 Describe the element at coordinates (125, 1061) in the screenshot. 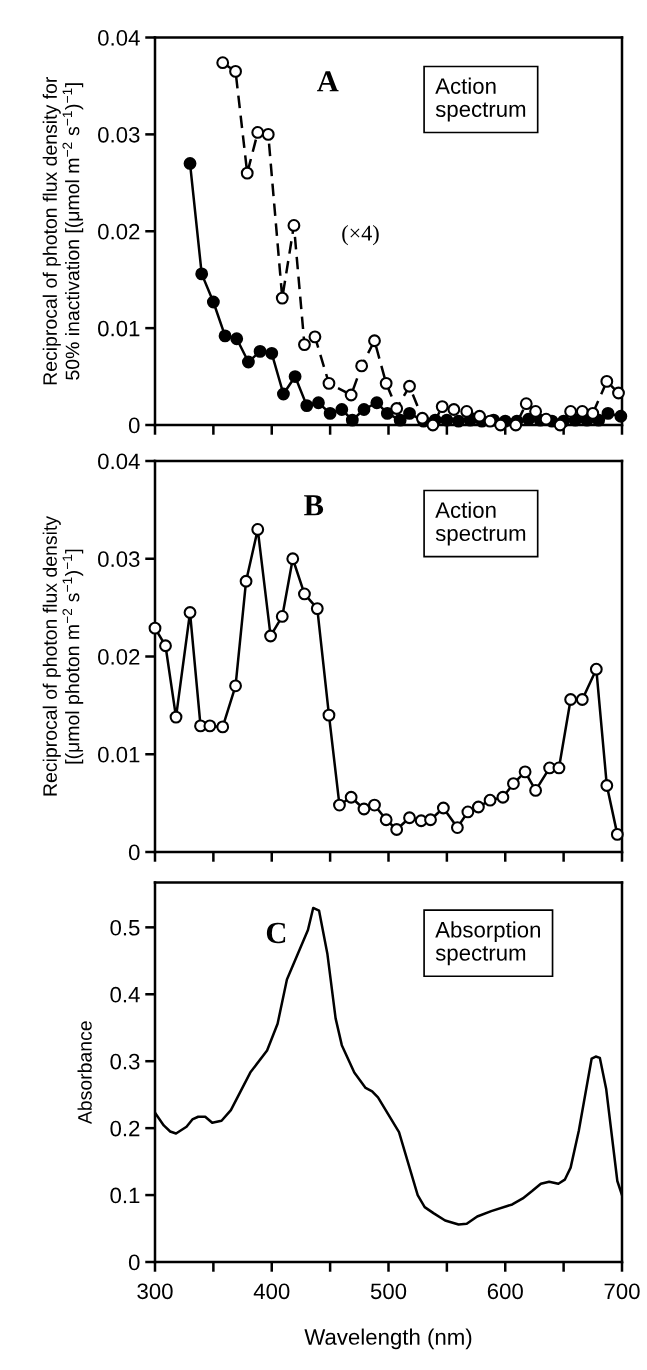

I see `y-tick-label: 0.3` at that location.